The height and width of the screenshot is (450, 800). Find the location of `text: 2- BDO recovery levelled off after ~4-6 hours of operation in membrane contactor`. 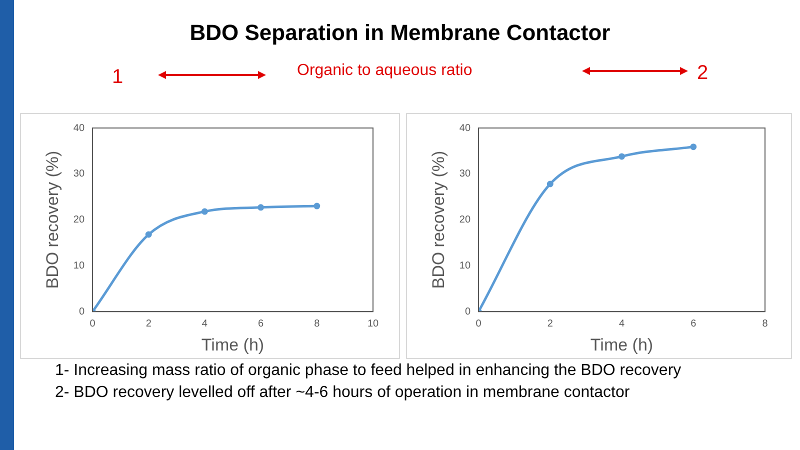

text: 2- BDO recovery levelled off after ~4-6 hours of operation in membrane contactor is located at coordinates (342, 393).